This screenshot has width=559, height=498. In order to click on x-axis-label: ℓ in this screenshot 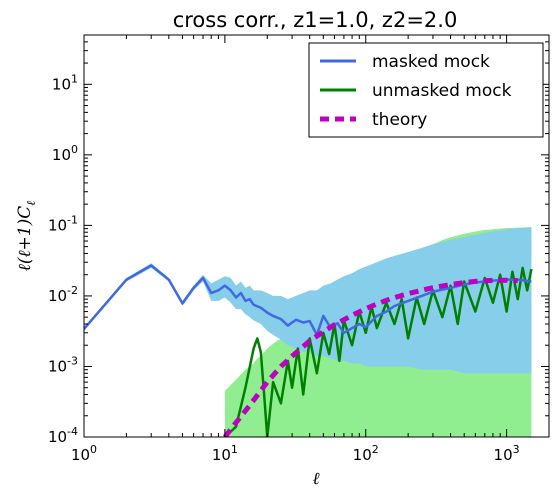, I will do `click(315, 479)`.